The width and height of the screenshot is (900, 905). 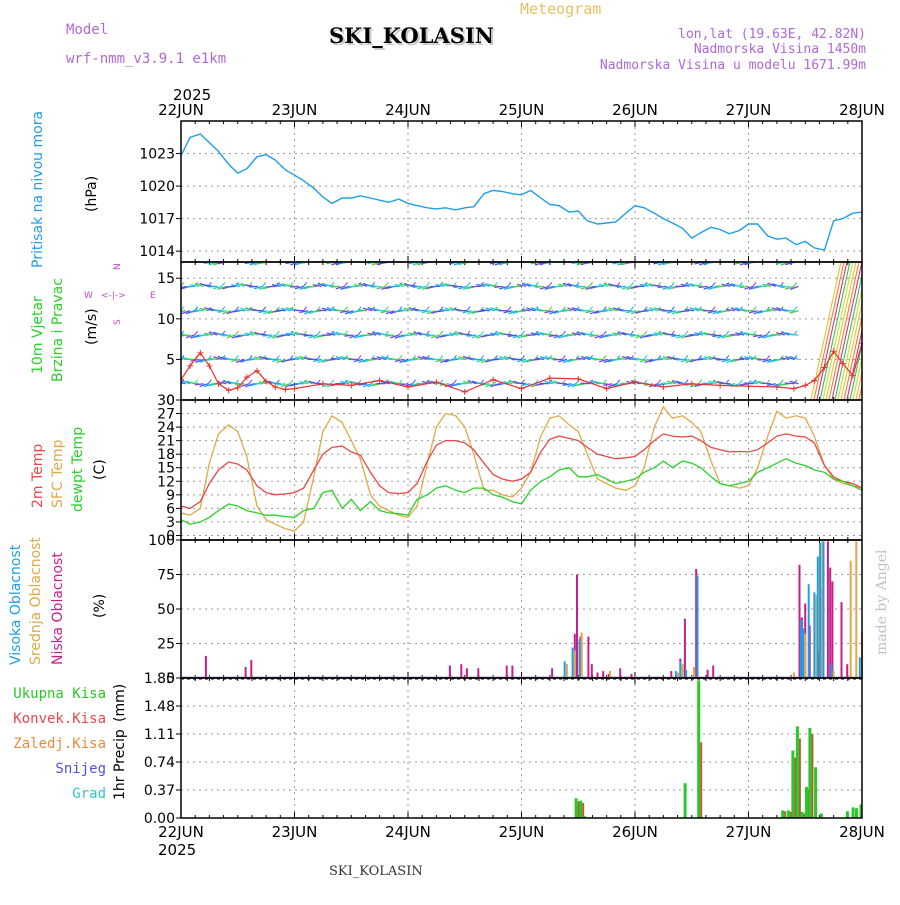 What do you see at coordinates (295, 110) in the screenshot?
I see `time-label-top: 23JUN` at bounding box center [295, 110].